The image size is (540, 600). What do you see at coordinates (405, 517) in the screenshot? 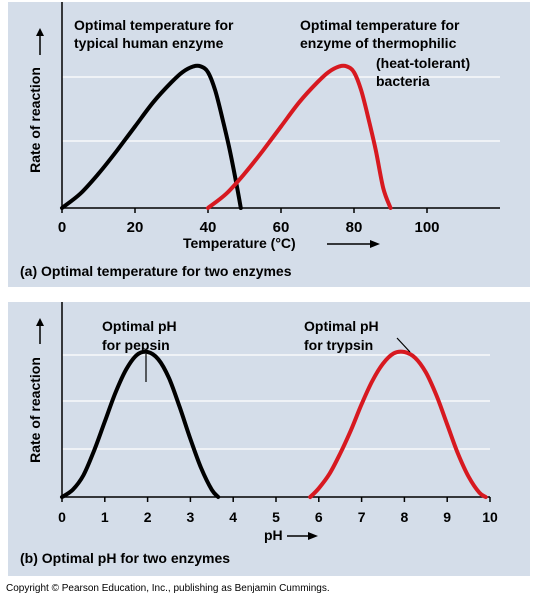
I see `x-tick-label: 8` at bounding box center [405, 517].